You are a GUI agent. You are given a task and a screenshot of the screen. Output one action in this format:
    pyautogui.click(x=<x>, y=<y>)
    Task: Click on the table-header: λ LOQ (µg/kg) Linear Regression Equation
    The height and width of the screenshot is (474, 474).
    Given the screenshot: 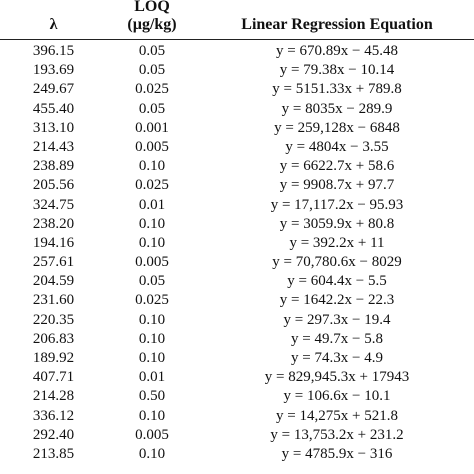 What is the action you would take?
    pyautogui.click(x=237, y=19)
    